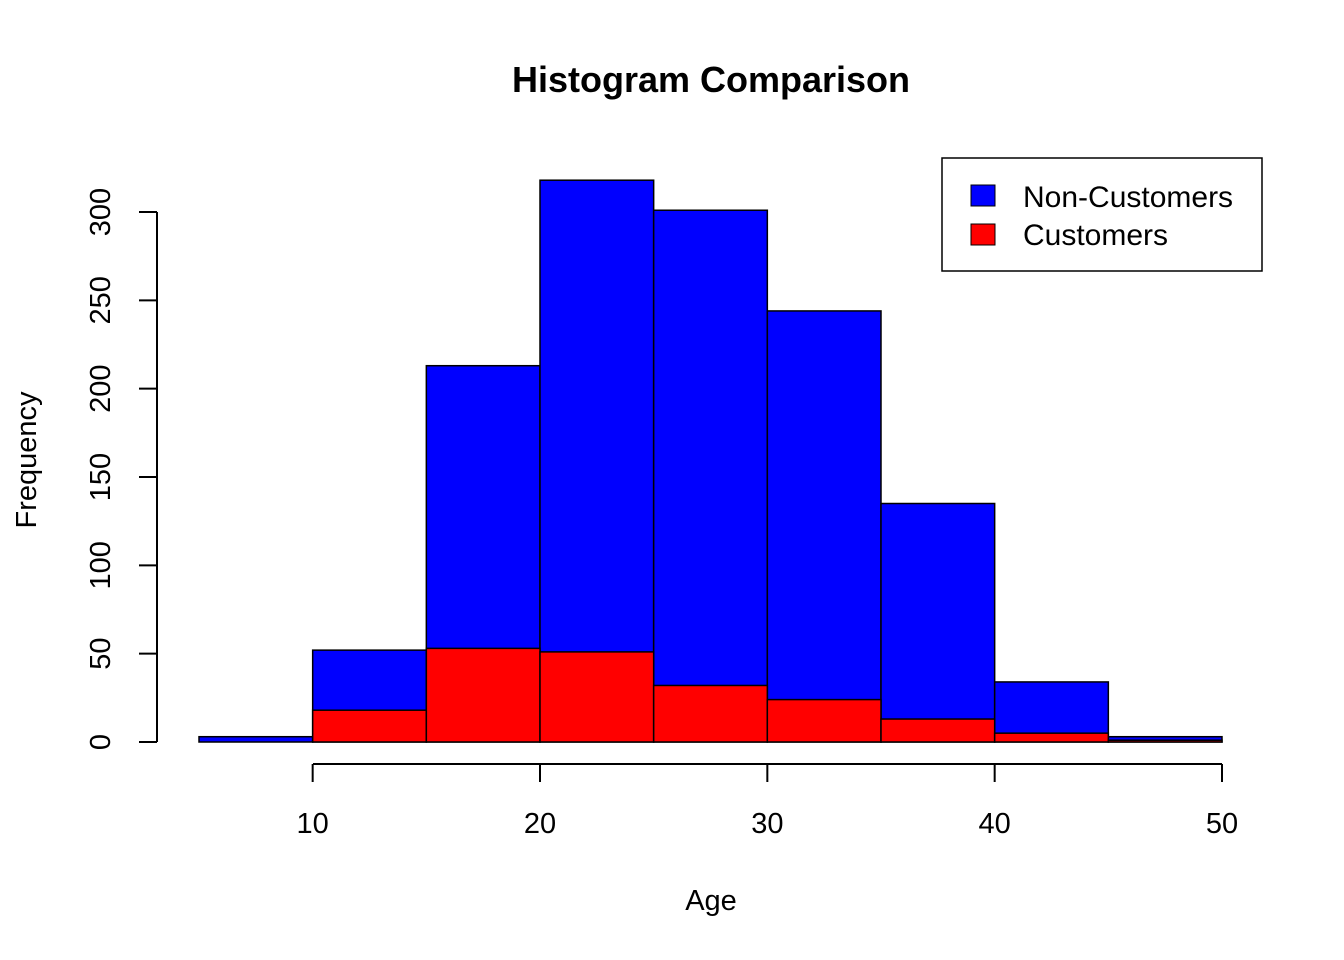  What do you see at coordinates (540, 824) in the screenshot?
I see `x-tick-label-20: 20` at bounding box center [540, 824].